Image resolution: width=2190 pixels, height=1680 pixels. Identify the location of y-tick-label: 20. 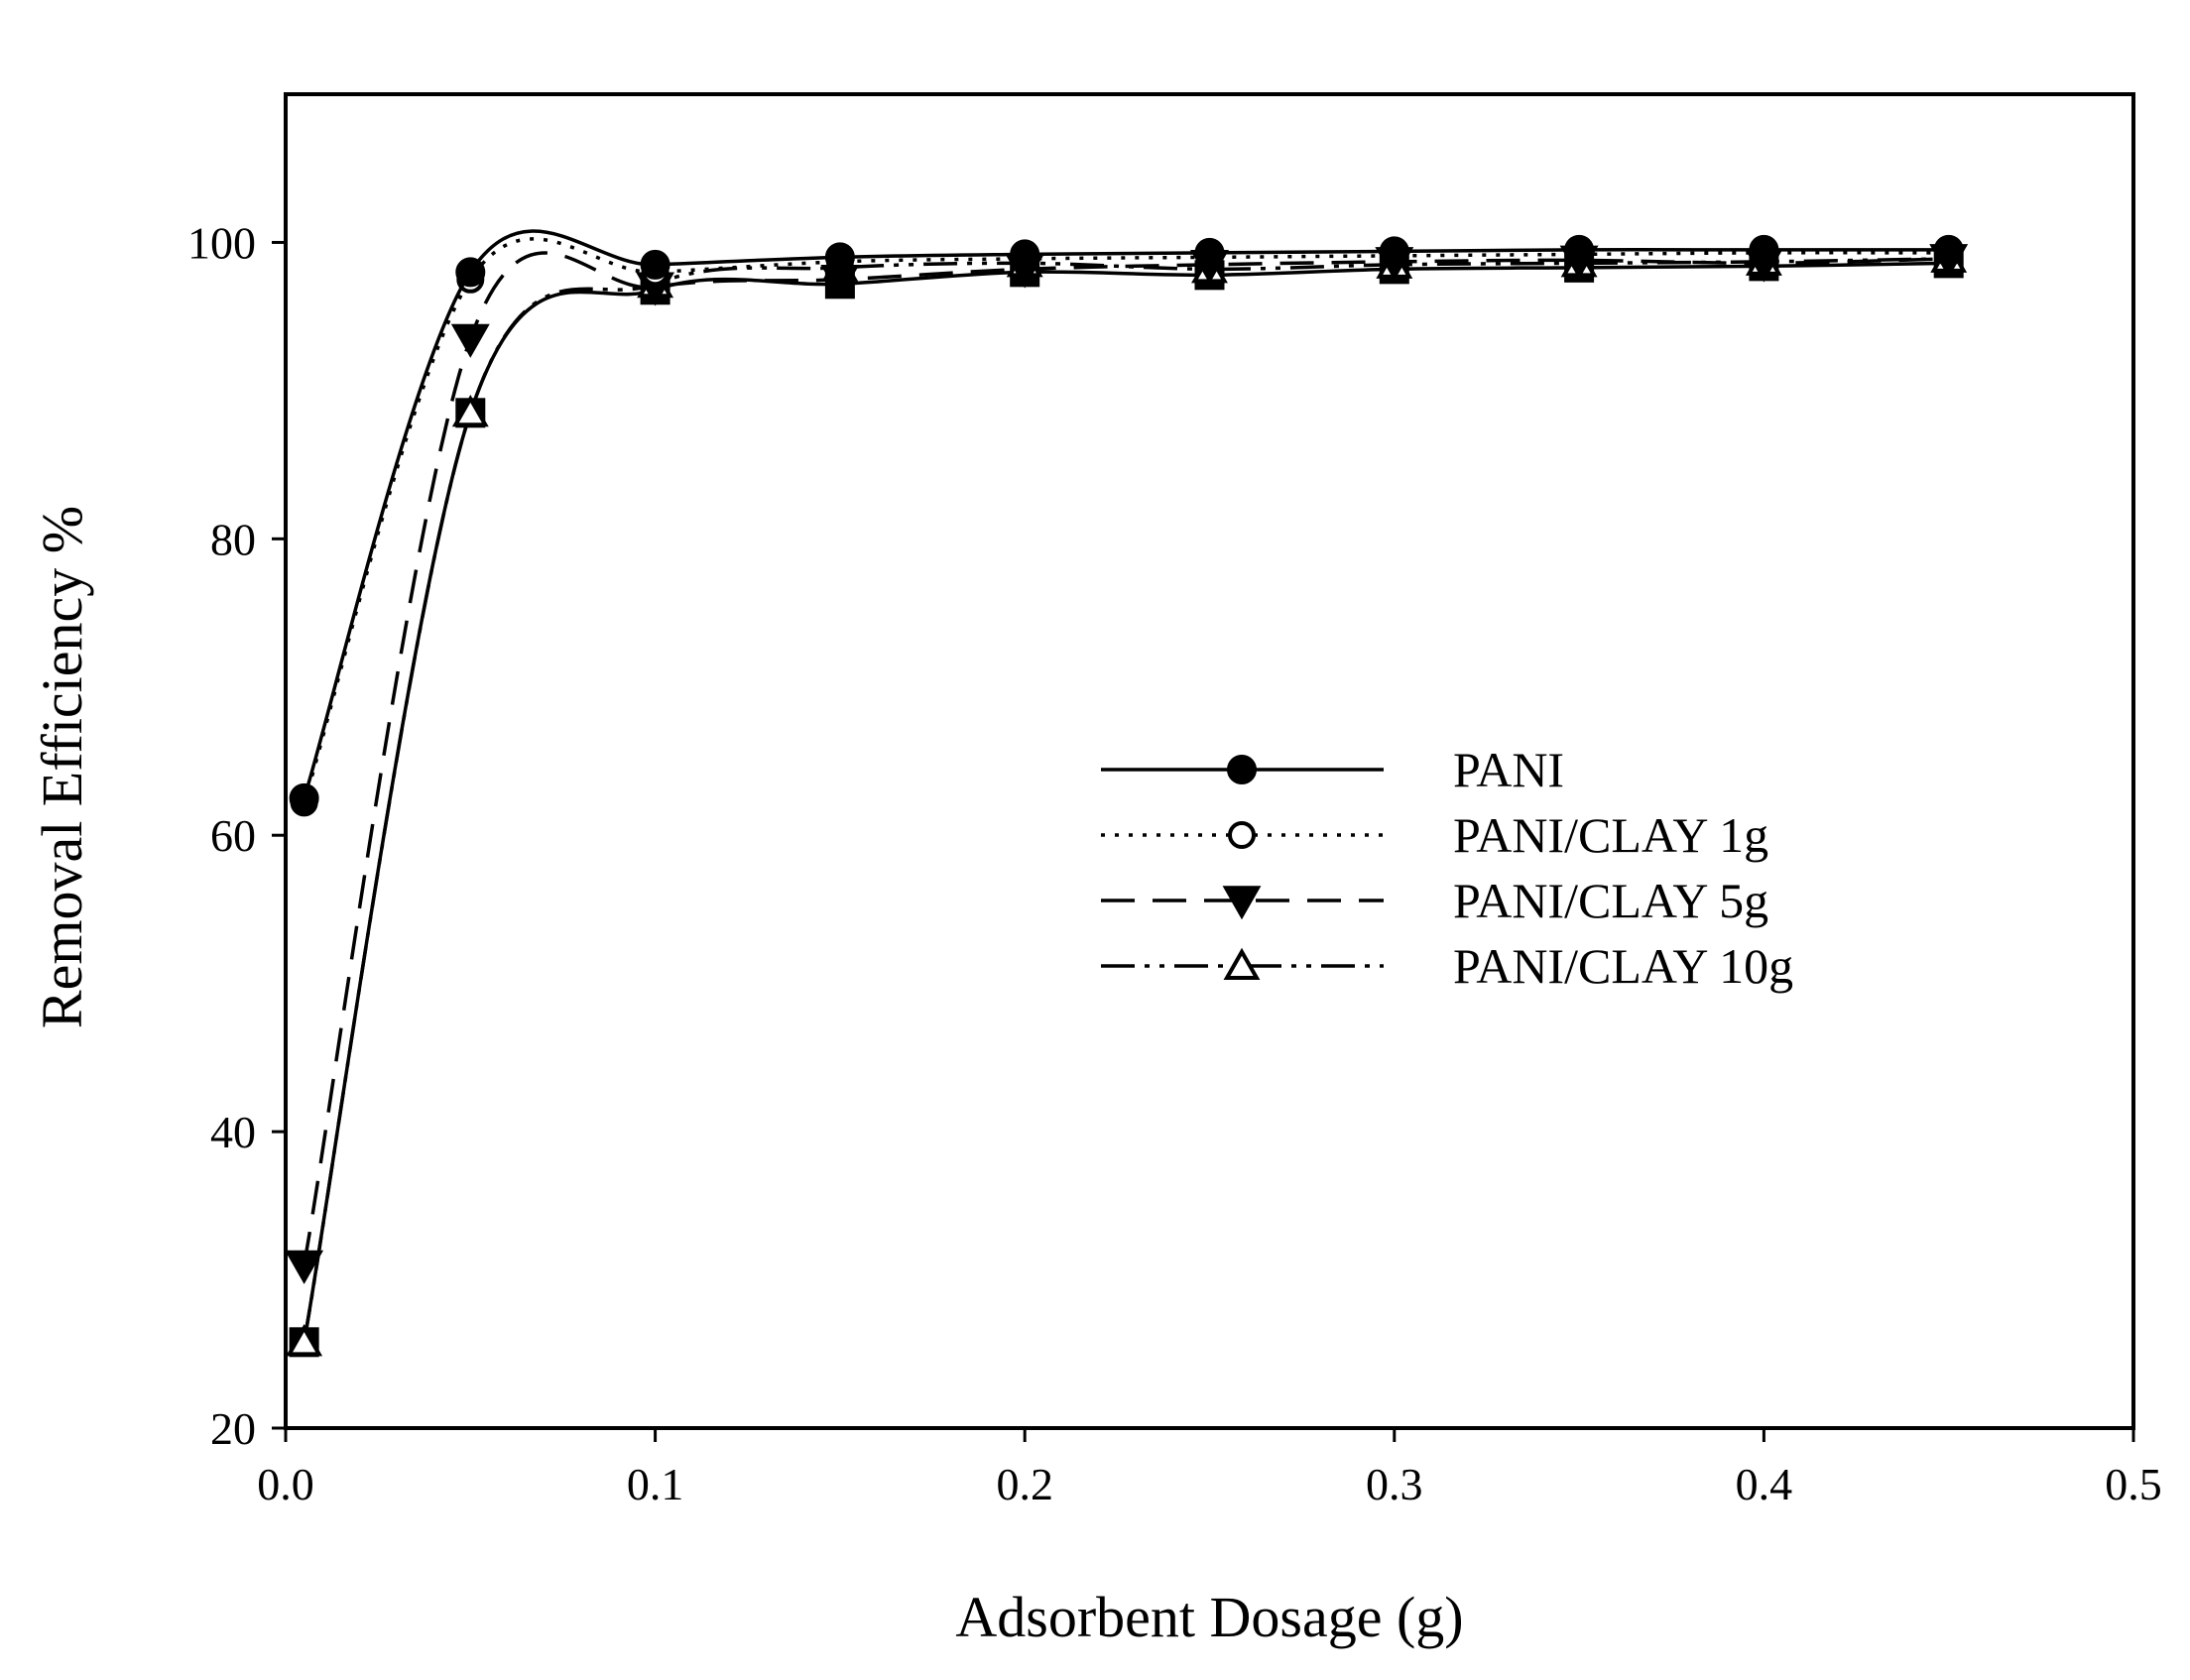
(233, 1428).